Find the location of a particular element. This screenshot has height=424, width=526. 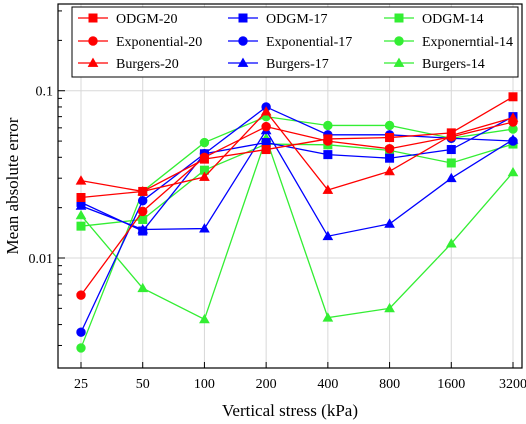

legend-entry-exponential-17: Exponential-17 is located at coordinates (290, 42).